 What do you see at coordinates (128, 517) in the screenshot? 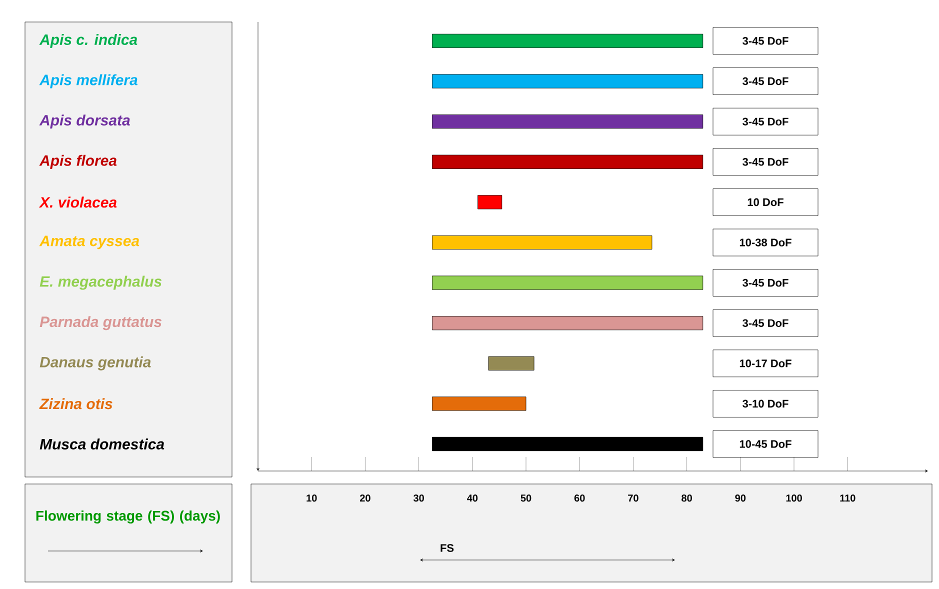
I see `x-axis-title: Flowering stage (FS) (days)` at bounding box center [128, 517].